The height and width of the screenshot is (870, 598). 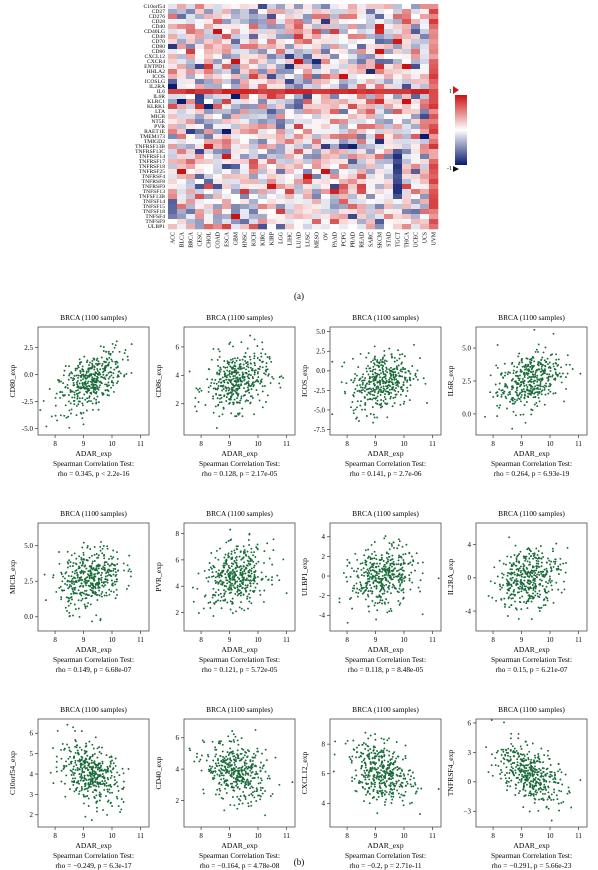 I want to click on heatmap-column-label: SKCM, so click(x=381, y=240).